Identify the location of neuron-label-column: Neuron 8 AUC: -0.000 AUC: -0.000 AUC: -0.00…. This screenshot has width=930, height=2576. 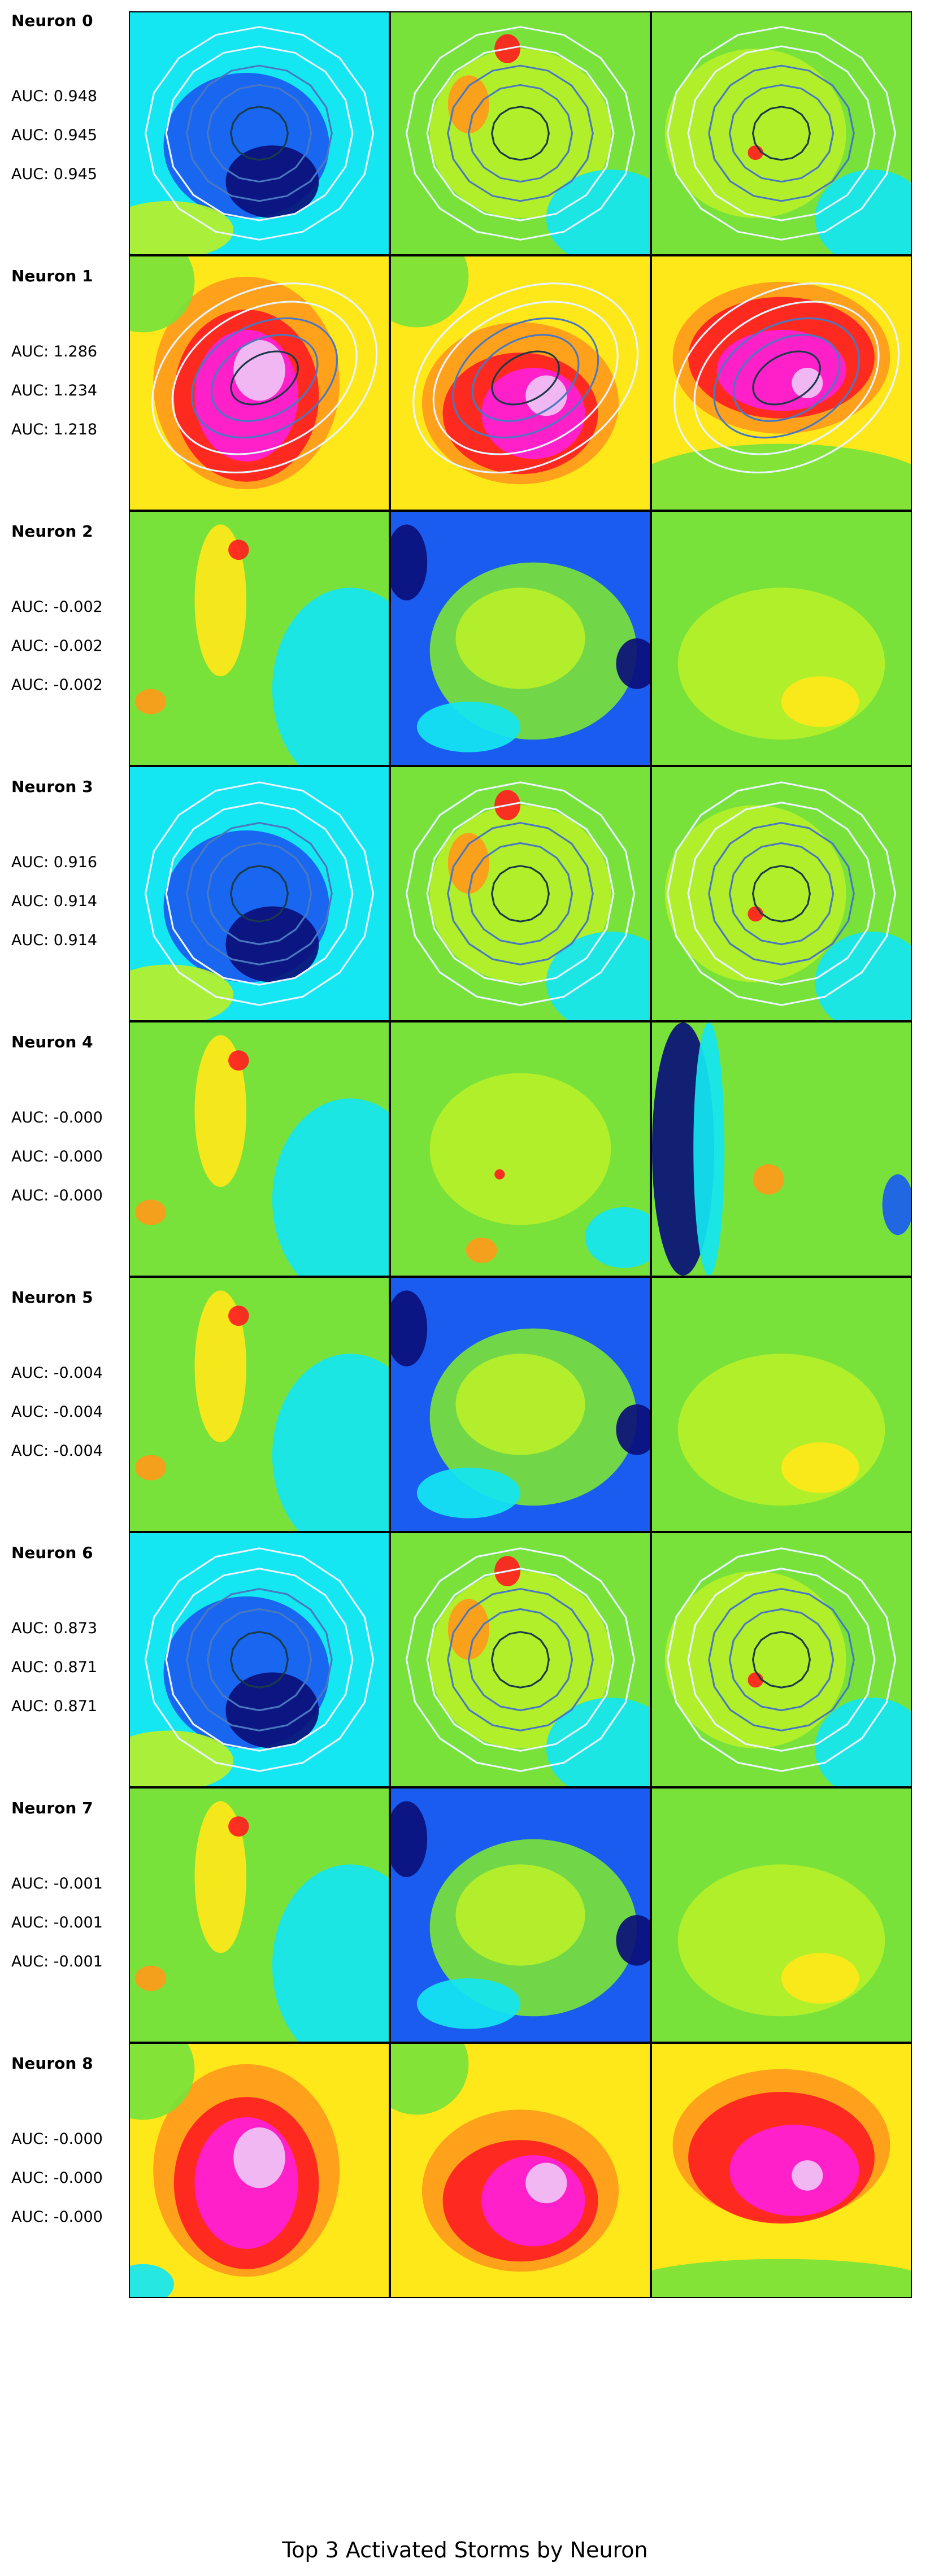
(64, 2170).